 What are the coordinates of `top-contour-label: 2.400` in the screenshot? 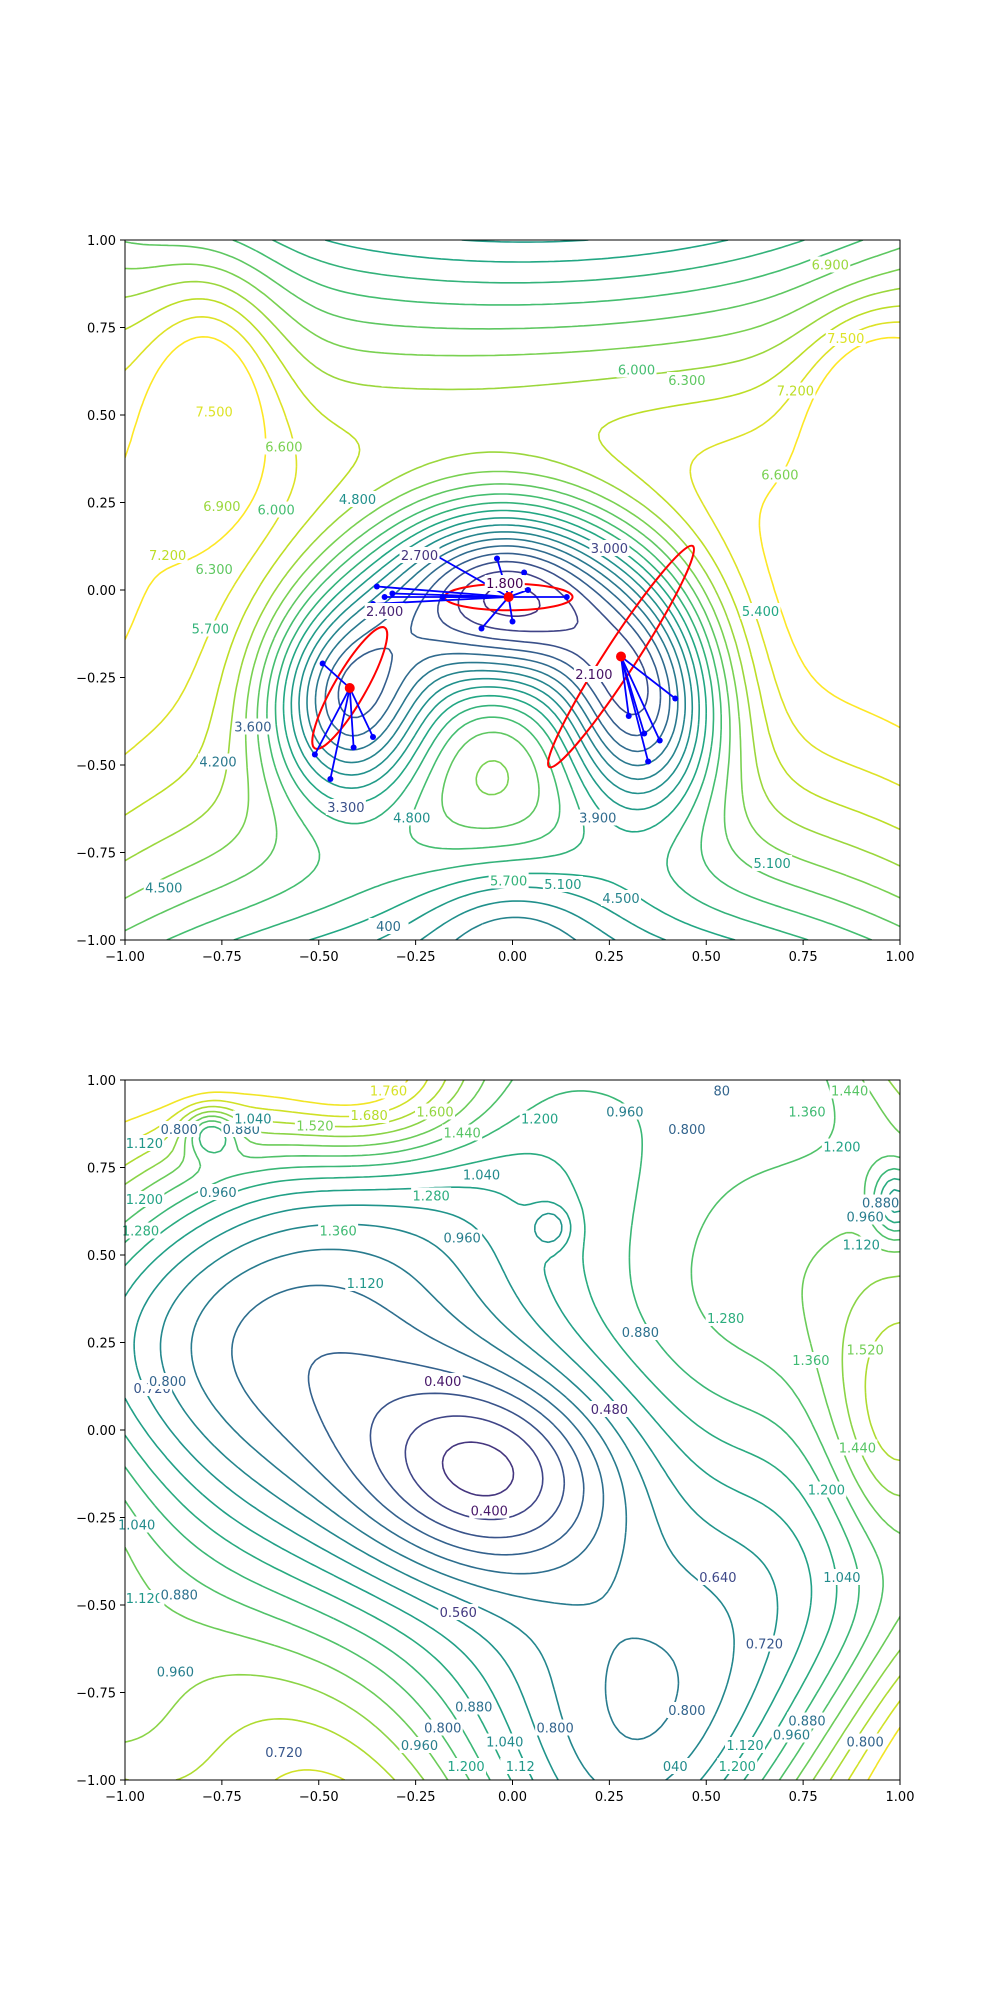 It's located at (384, 612).